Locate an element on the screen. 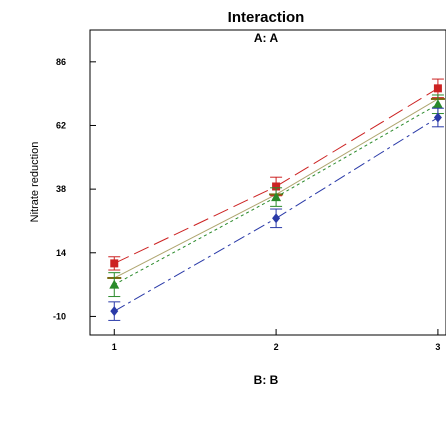 The height and width of the screenshot is (421, 446). y-tick-label: 14 is located at coordinates (61, 253).